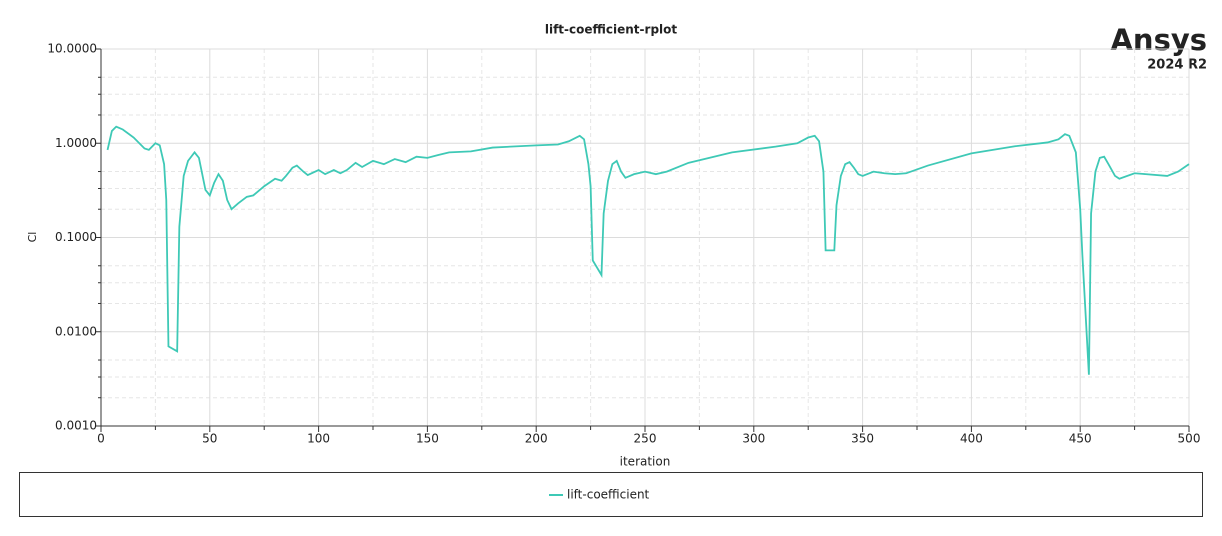 The image size is (1222, 536). What do you see at coordinates (1177, 65) in the screenshot?
I see `logo-version: 2024 R2` at bounding box center [1177, 65].